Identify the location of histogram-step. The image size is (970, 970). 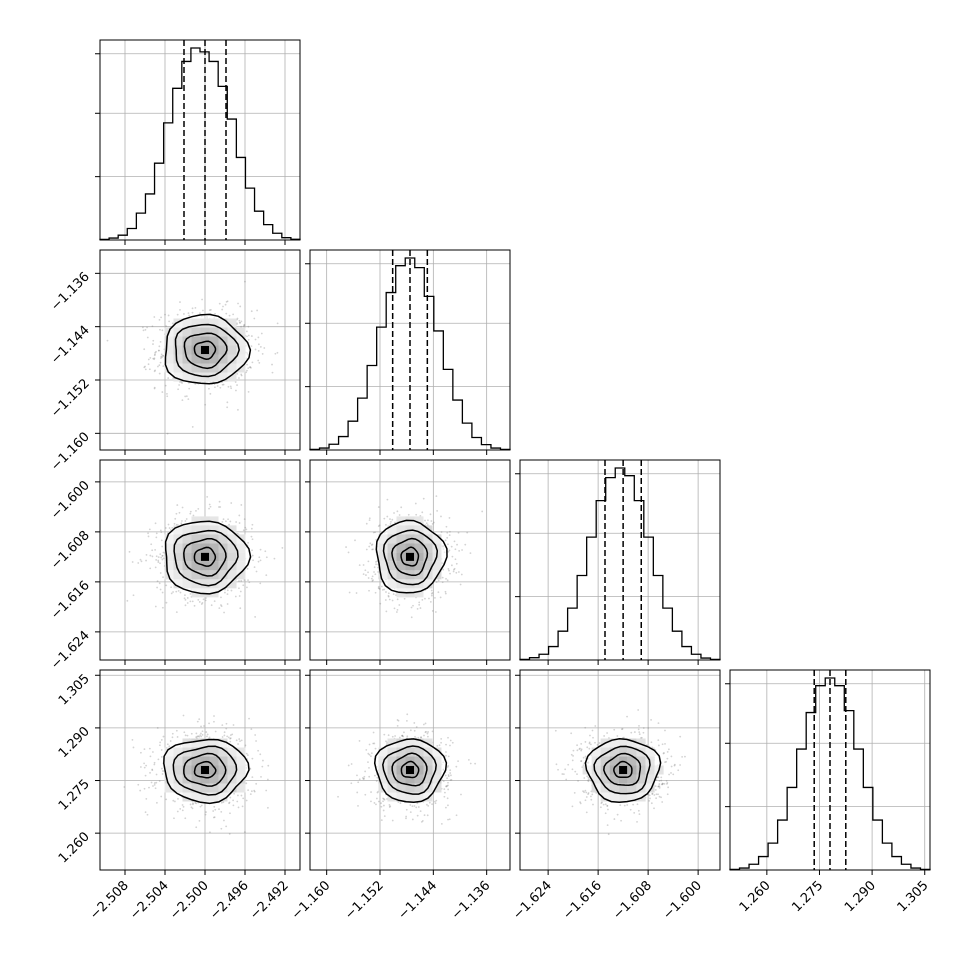
(620, 564).